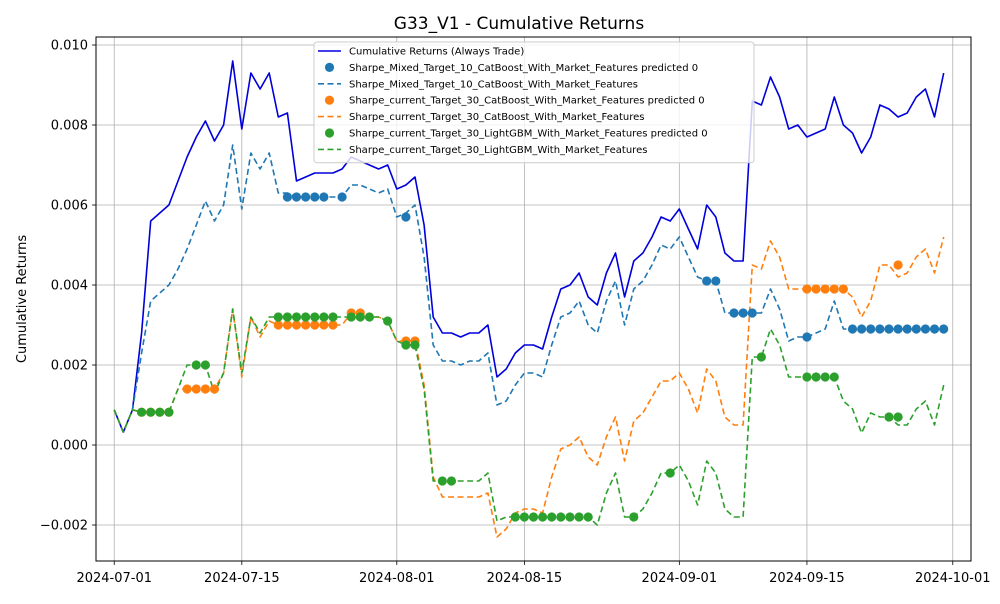 The image size is (1000, 604). What do you see at coordinates (807, 578) in the screenshot?
I see `x-tick-label: 2024-09-15` at bounding box center [807, 578].